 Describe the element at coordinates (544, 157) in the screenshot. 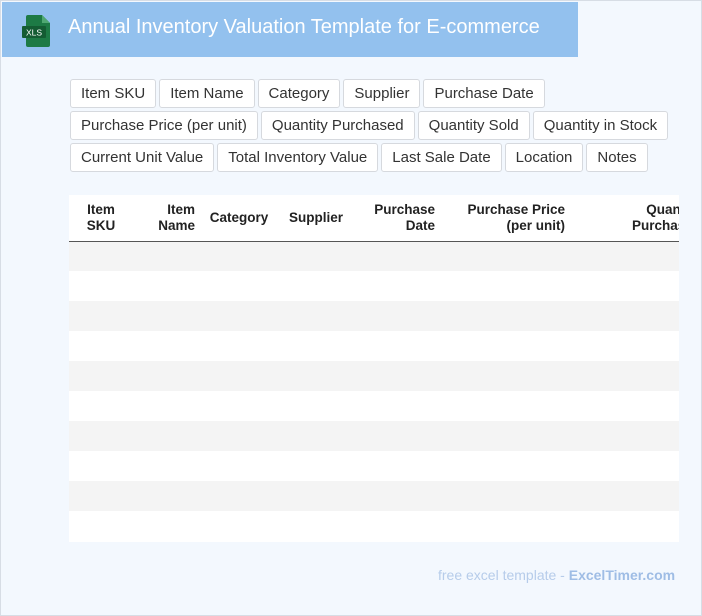

I see `tag-location: Location` at that location.